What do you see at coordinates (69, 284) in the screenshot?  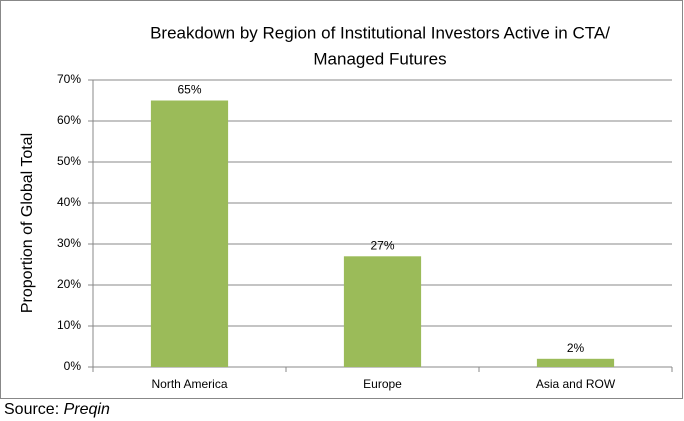 I see `y-tick-label: 20%` at bounding box center [69, 284].